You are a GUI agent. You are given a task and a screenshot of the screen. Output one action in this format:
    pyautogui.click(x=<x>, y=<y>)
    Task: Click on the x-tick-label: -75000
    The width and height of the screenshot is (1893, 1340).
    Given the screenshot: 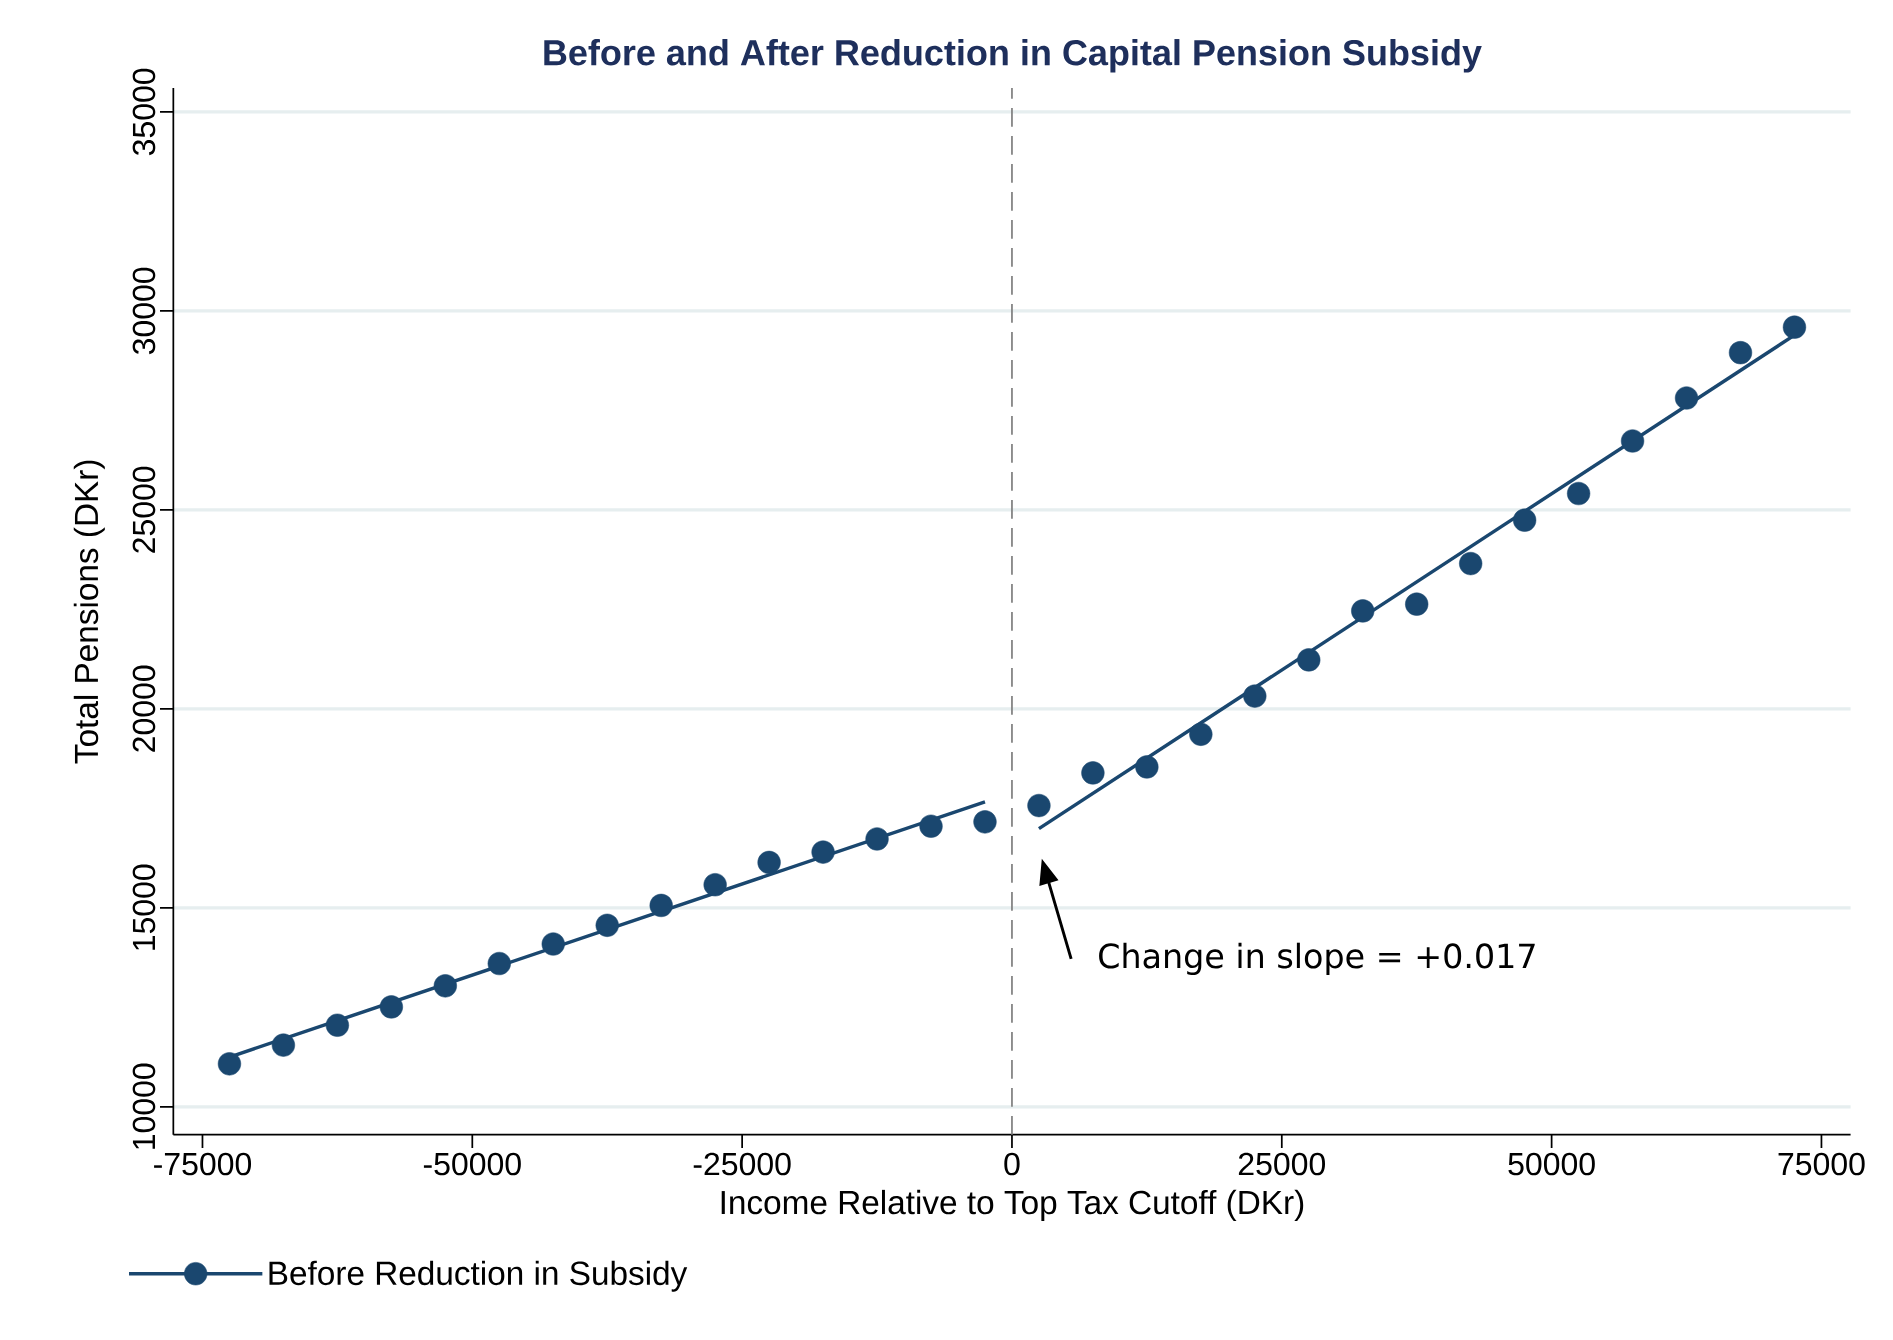 What is the action you would take?
    pyautogui.click(x=203, y=1164)
    